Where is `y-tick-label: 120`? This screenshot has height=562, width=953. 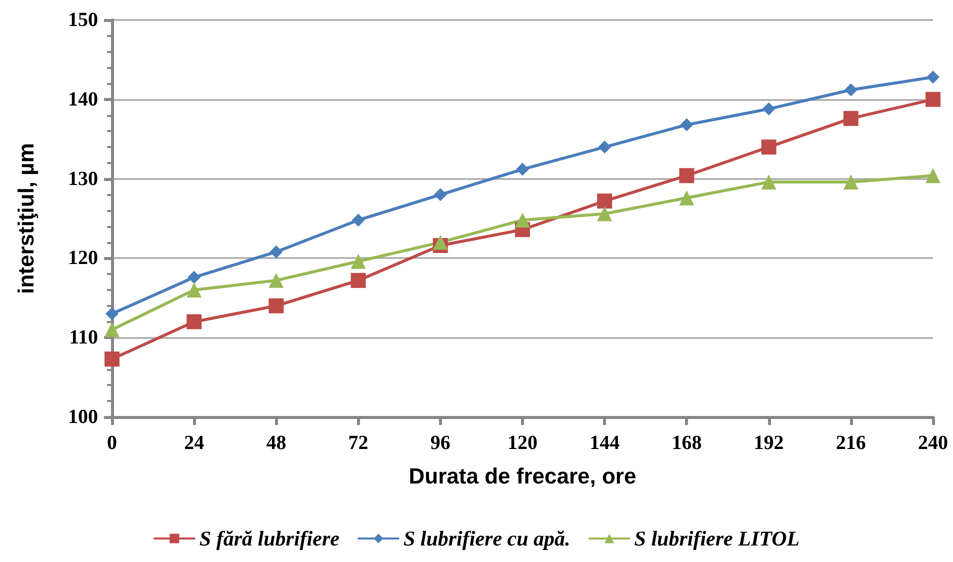
y-tick-label: 120 is located at coordinates (83, 258).